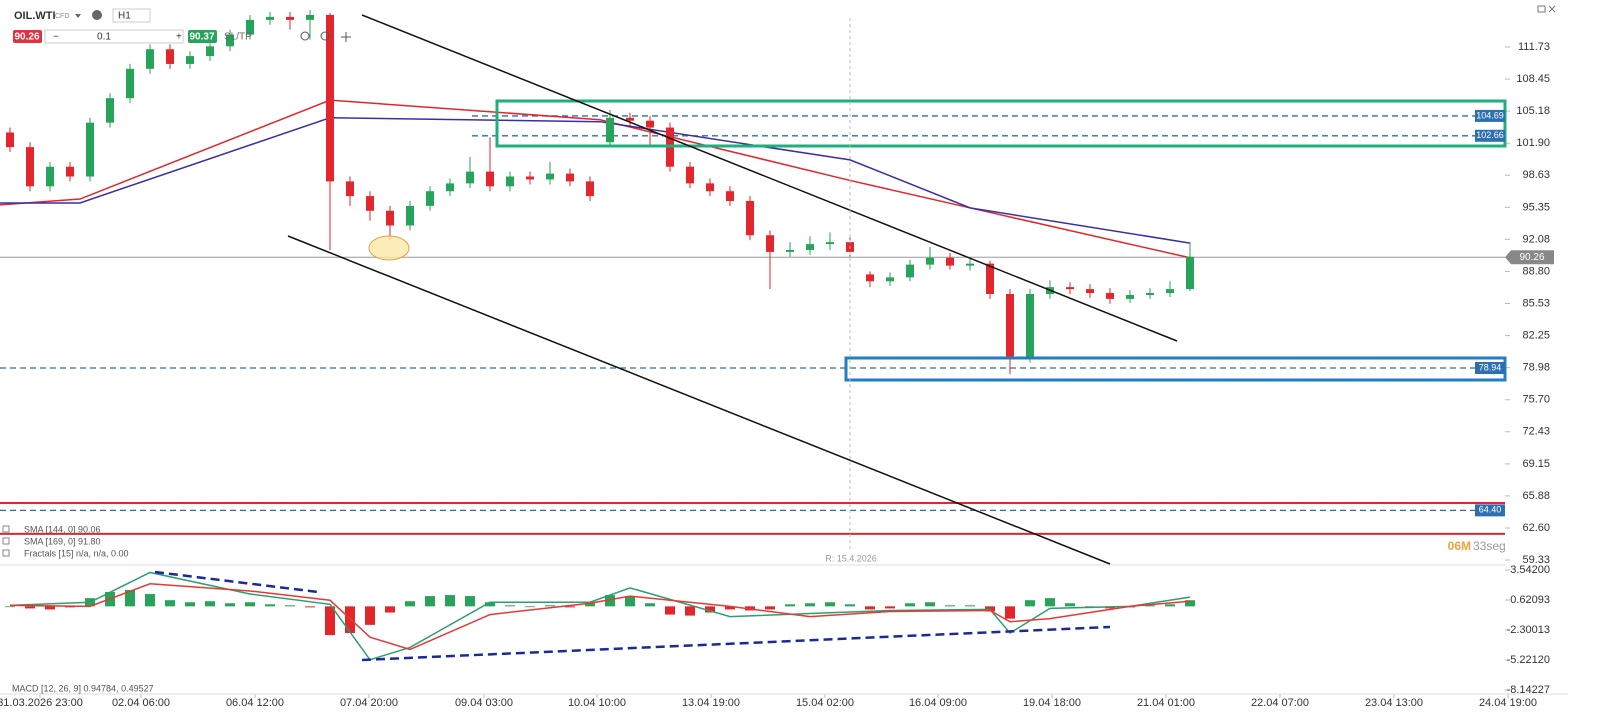 This screenshot has height=728, width=1600. I want to click on sma-line, so click(595, 180).